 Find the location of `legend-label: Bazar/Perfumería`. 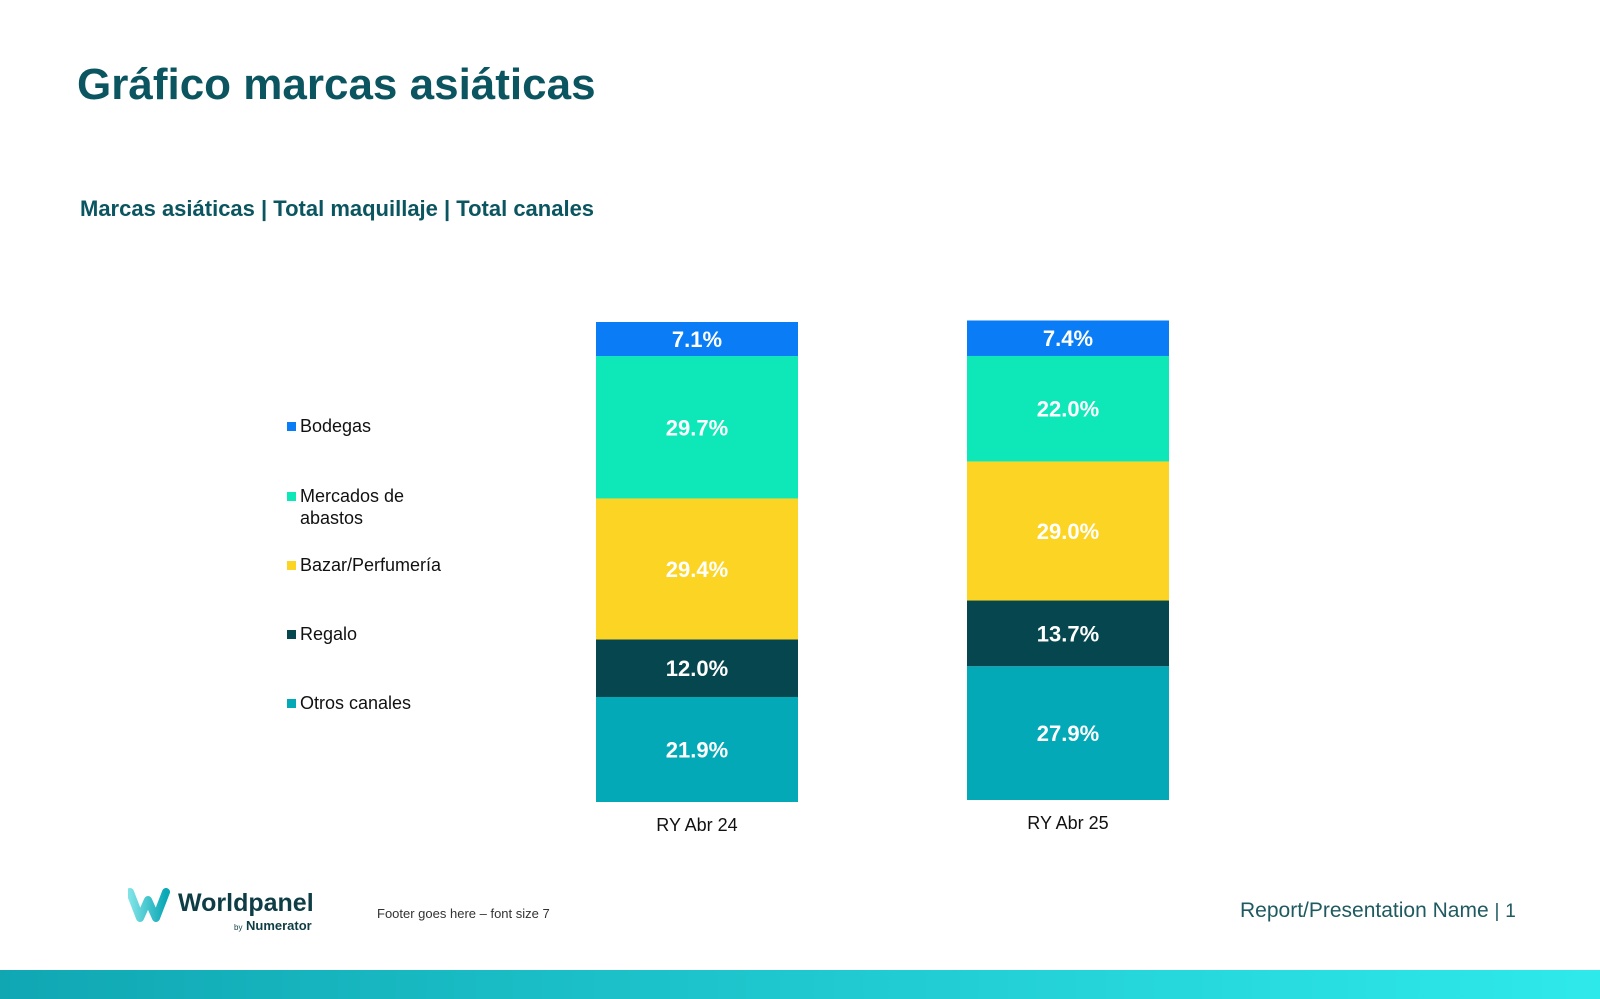

legend-label: Bazar/Perfumería is located at coordinates (371, 565).